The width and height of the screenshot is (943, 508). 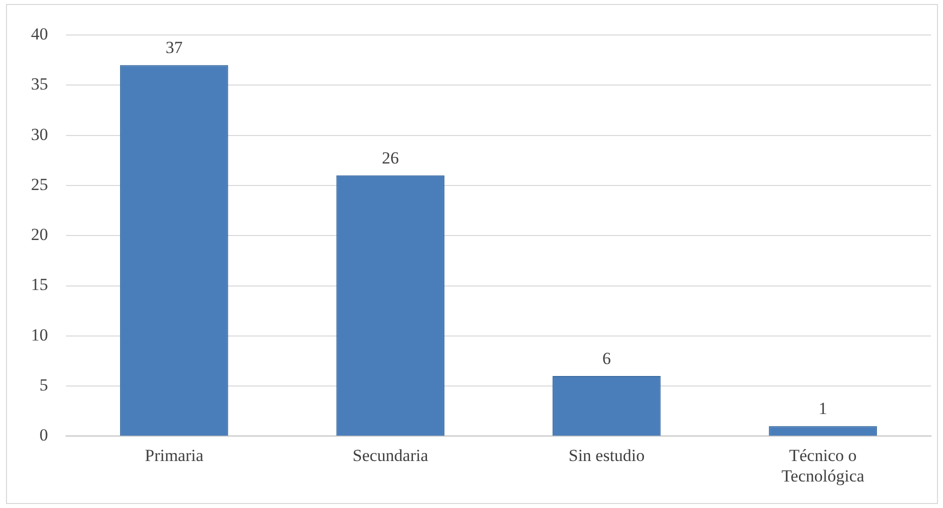 What do you see at coordinates (39, 284) in the screenshot?
I see `y-tick-label: 15` at bounding box center [39, 284].